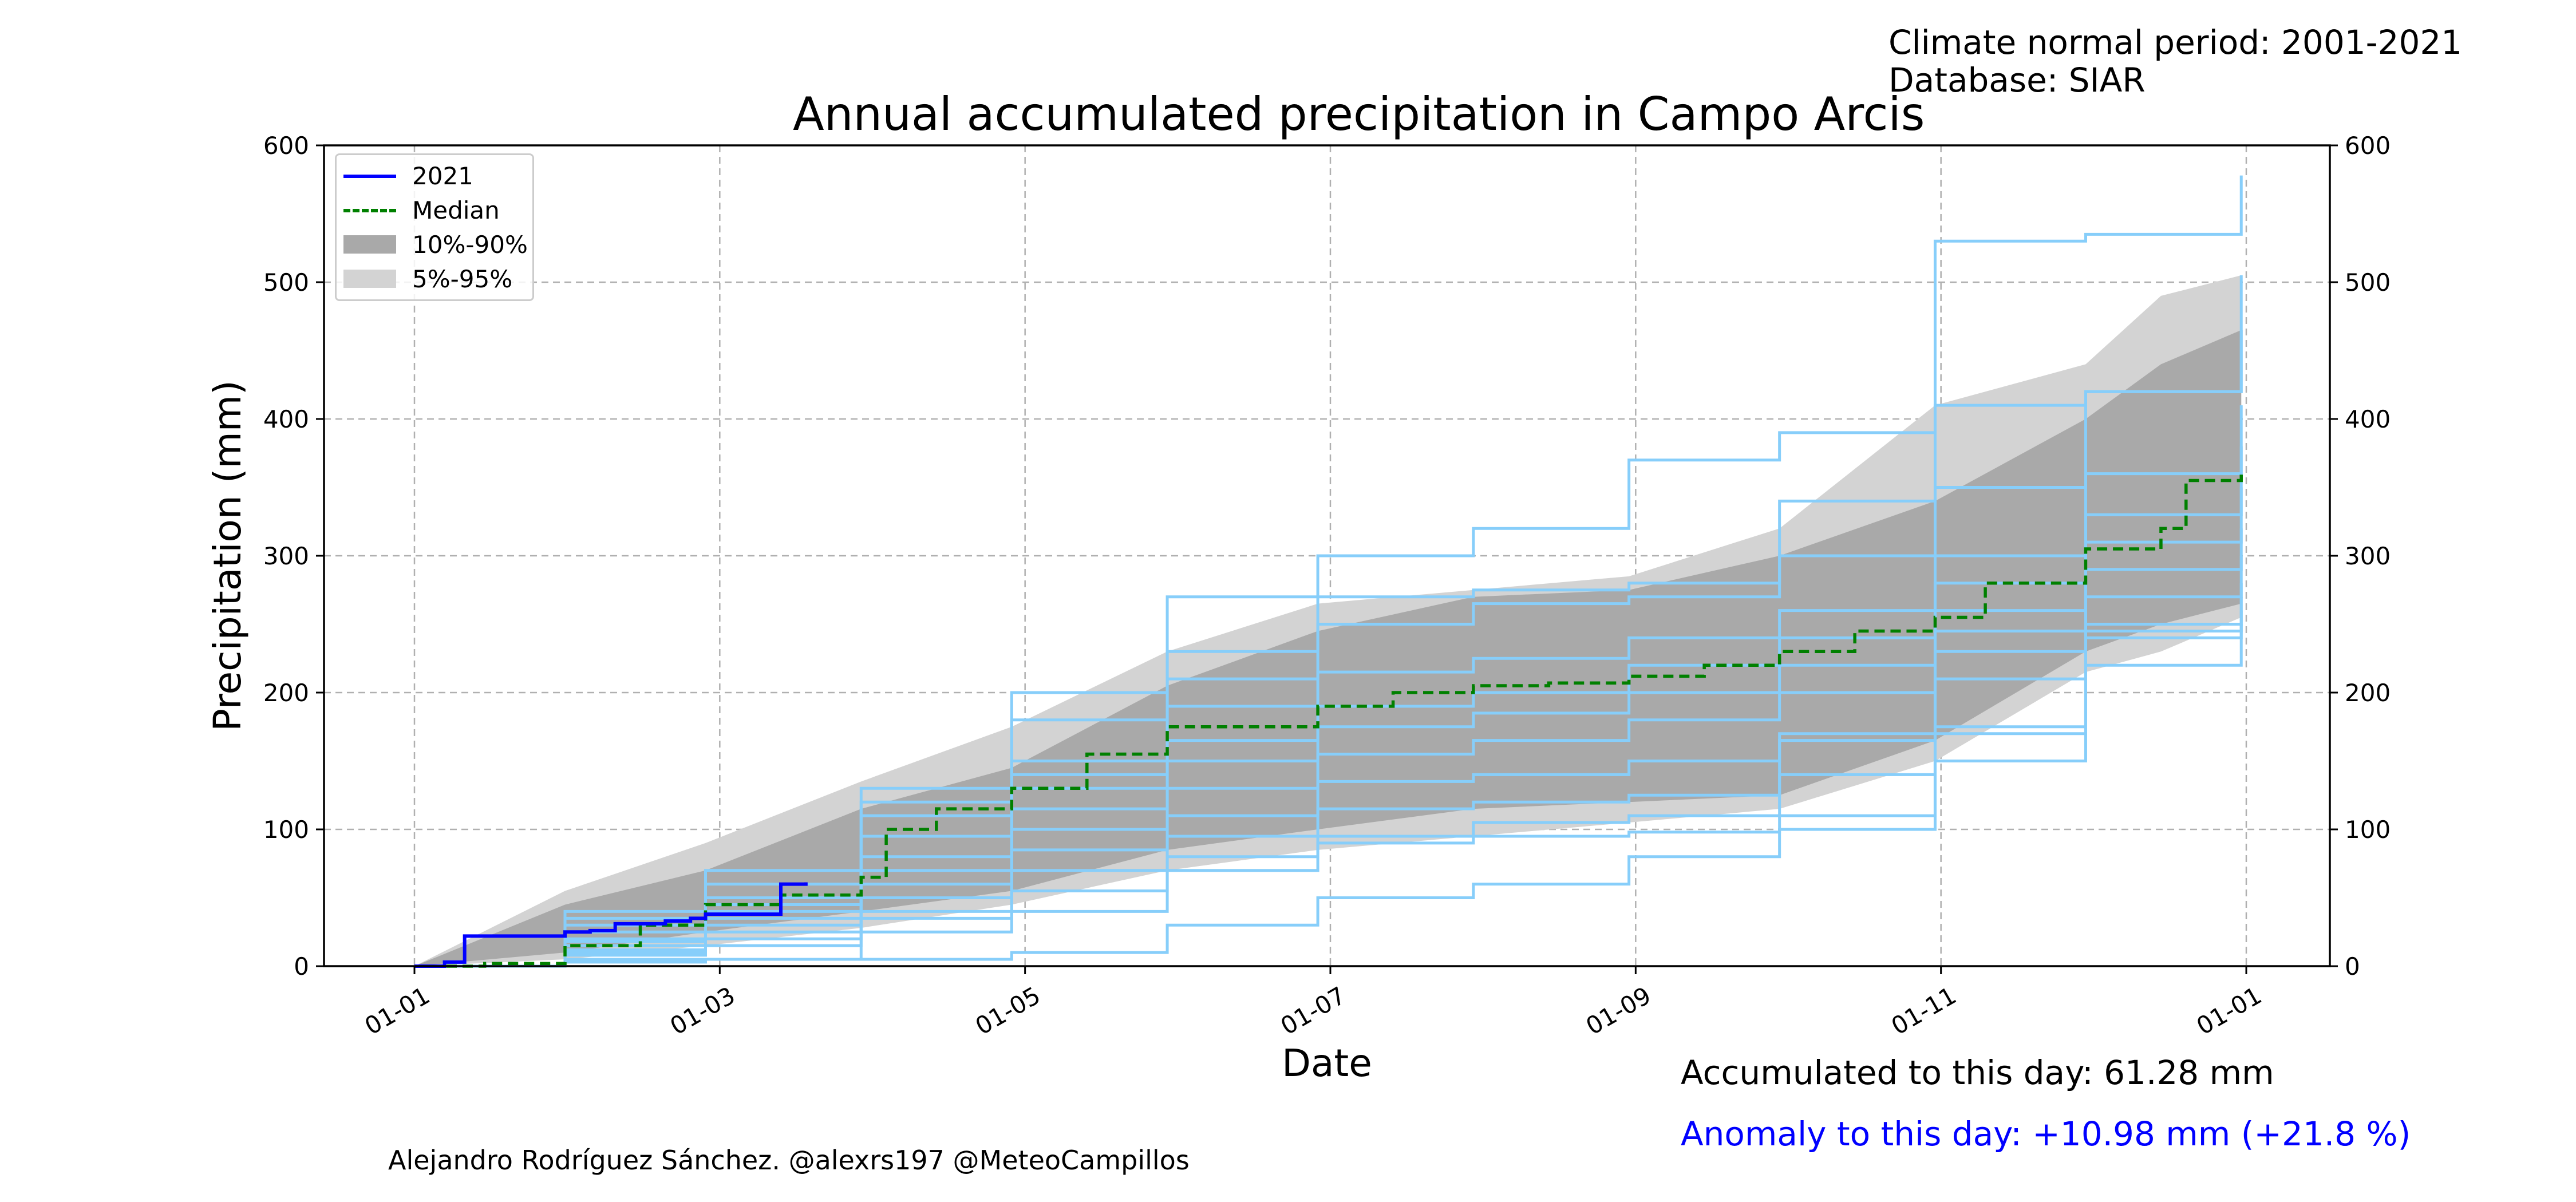 The width and height of the screenshot is (2576, 1202). I want to click on y-tick-label-right: 0, so click(2352, 966).